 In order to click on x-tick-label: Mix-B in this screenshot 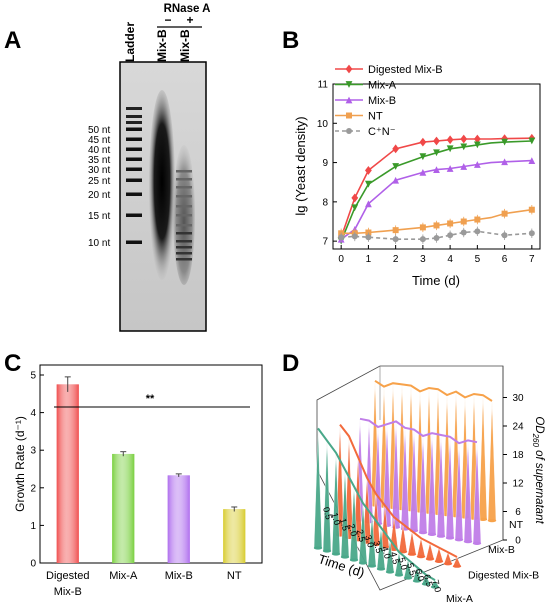, I will do `click(68, 592)`.